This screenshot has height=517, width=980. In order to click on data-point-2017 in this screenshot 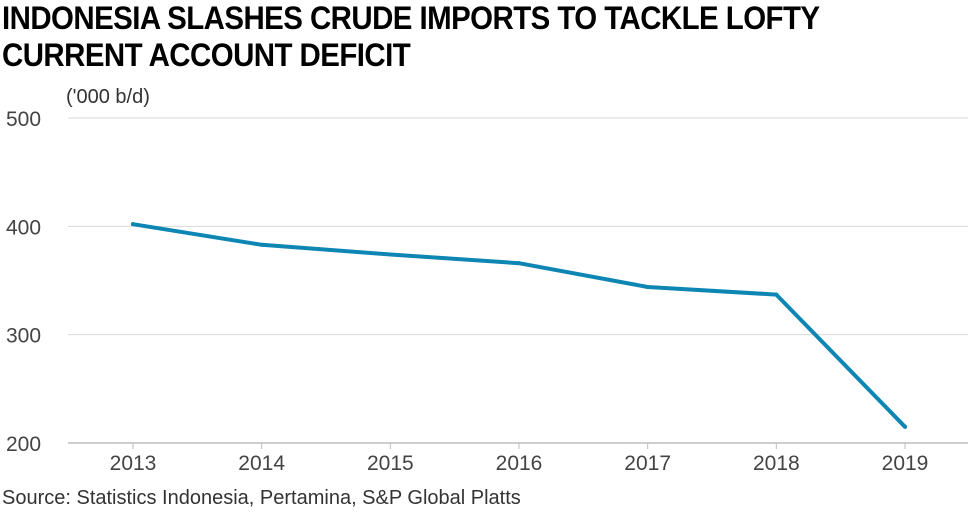, I will do `click(647, 287)`.